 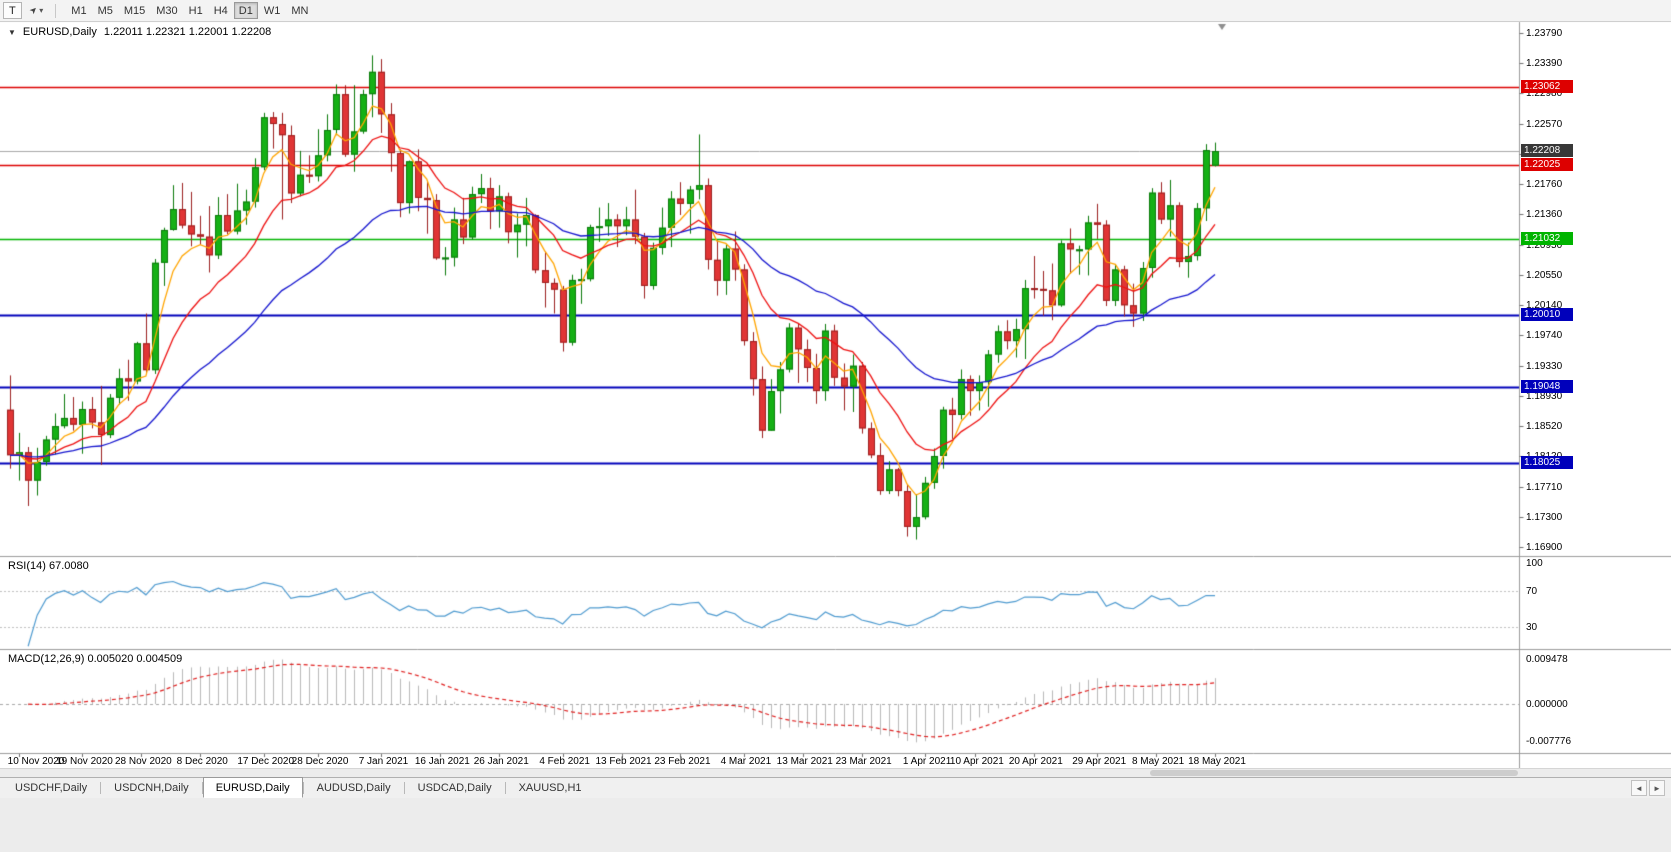 What do you see at coordinates (266, 761) in the screenshot?
I see `date-axis-label: 17 Dec 2020` at bounding box center [266, 761].